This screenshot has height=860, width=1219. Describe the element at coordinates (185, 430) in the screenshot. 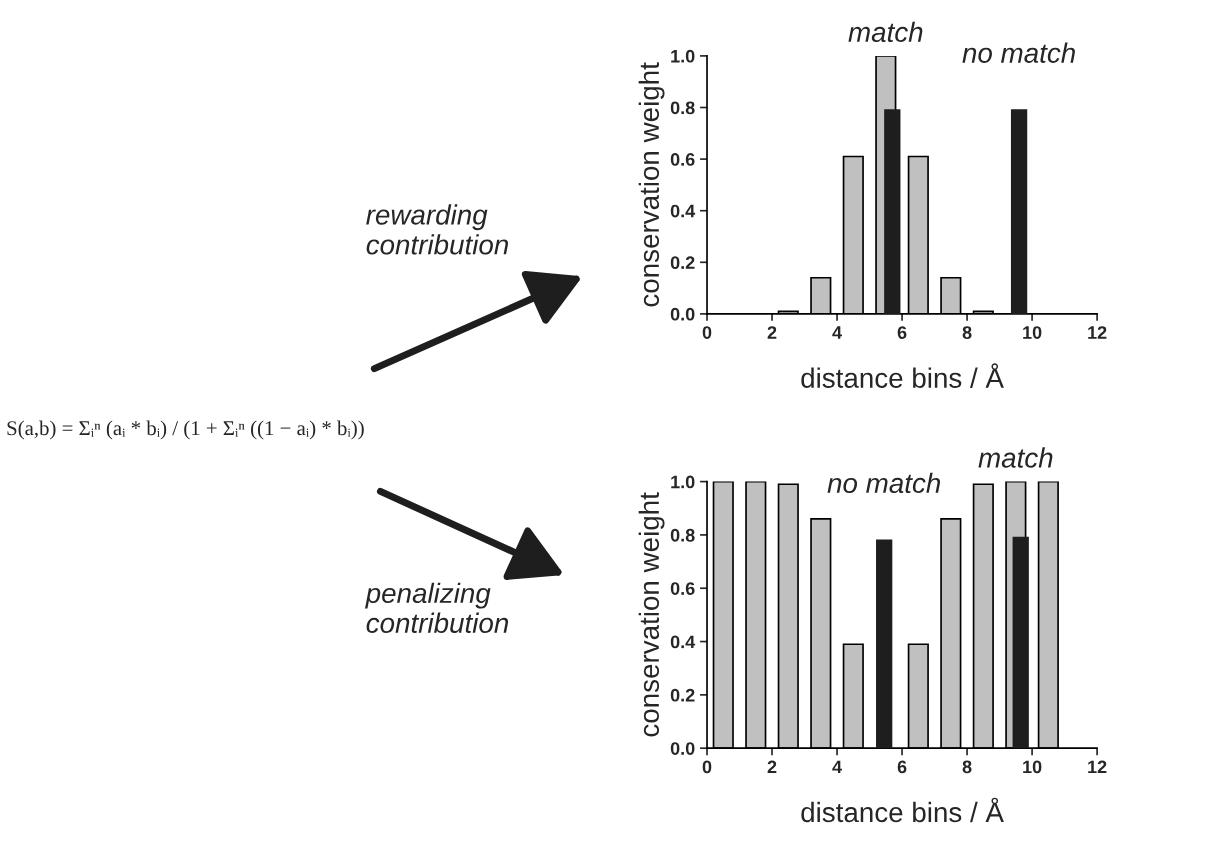

I see `text: S(a,b) = Σᵢⁿ (aᵢ * bᵢ) / (1 + Σᵢⁿ ((1 − aᵢ) * bᵢ))` at that location.